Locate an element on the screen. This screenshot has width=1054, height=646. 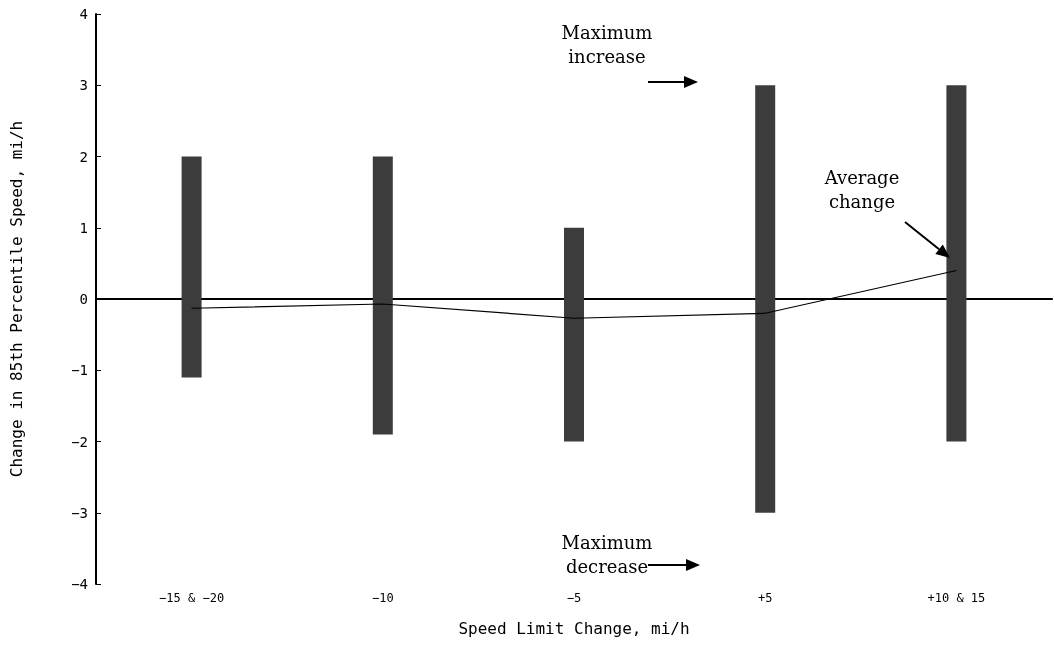
x-tick-label: −15 & −20 is located at coordinates (192, 598).